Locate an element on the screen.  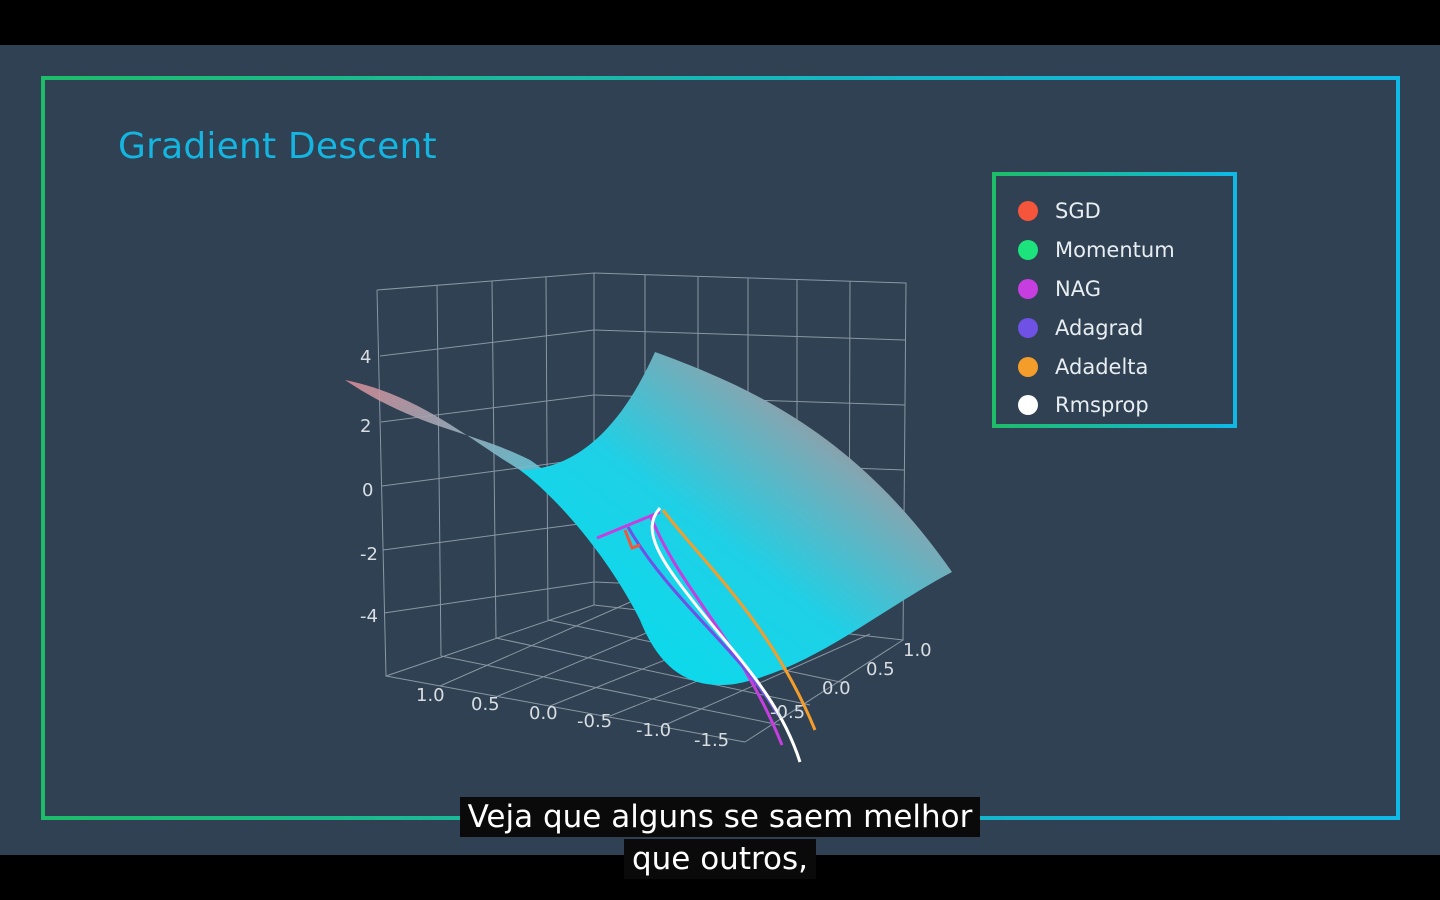
legend-item-sgd: SGD is located at coordinates (1125, 211).